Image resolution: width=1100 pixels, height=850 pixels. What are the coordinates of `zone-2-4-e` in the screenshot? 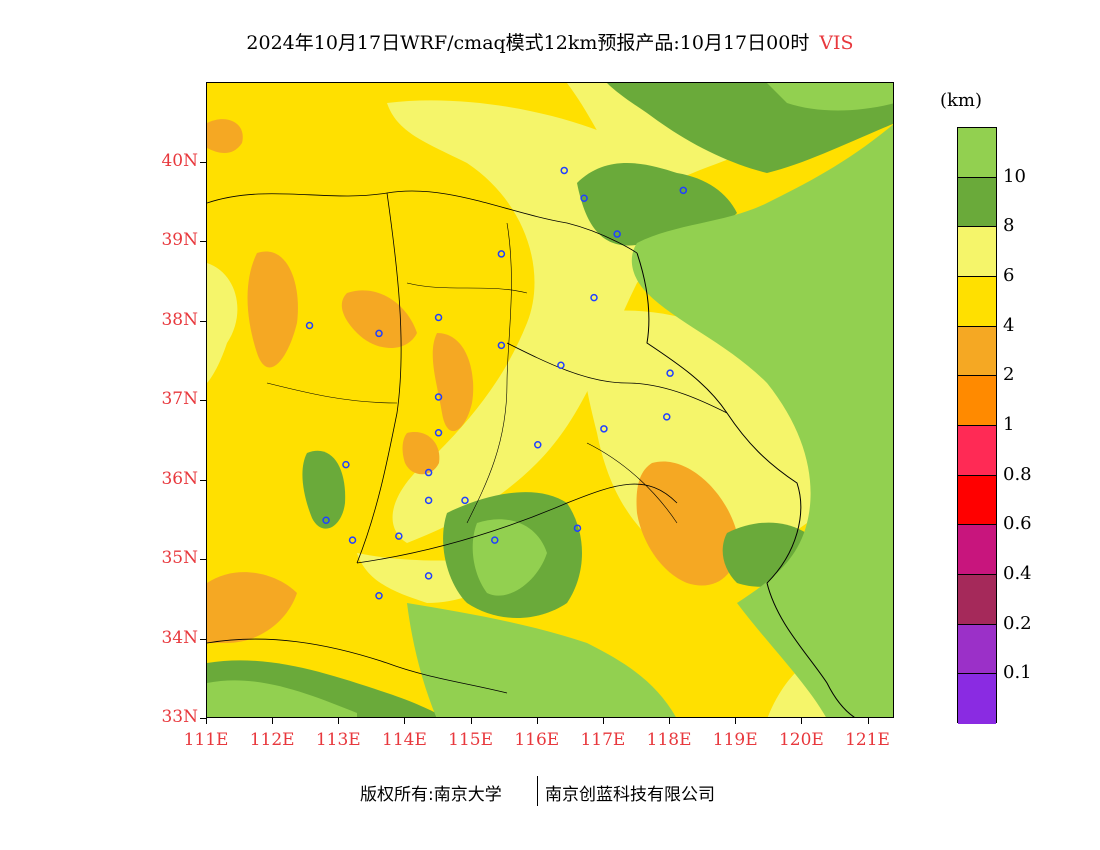 It's located at (252, 607).